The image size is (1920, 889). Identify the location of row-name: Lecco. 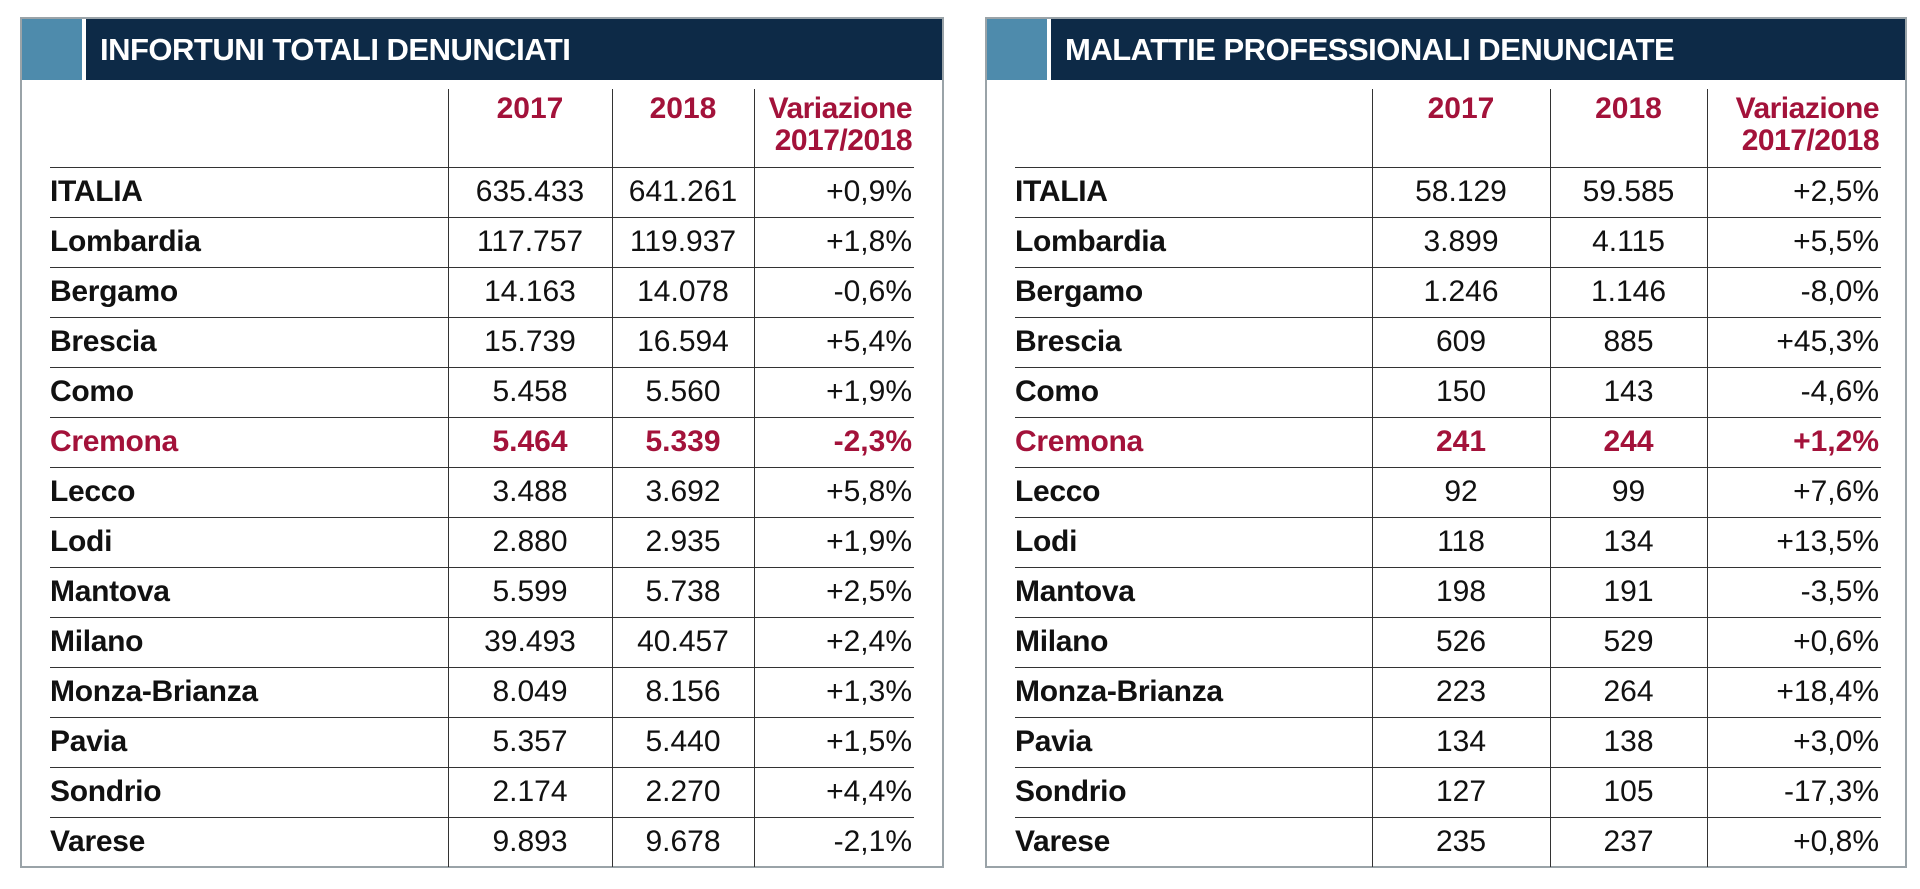
(1193, 492).